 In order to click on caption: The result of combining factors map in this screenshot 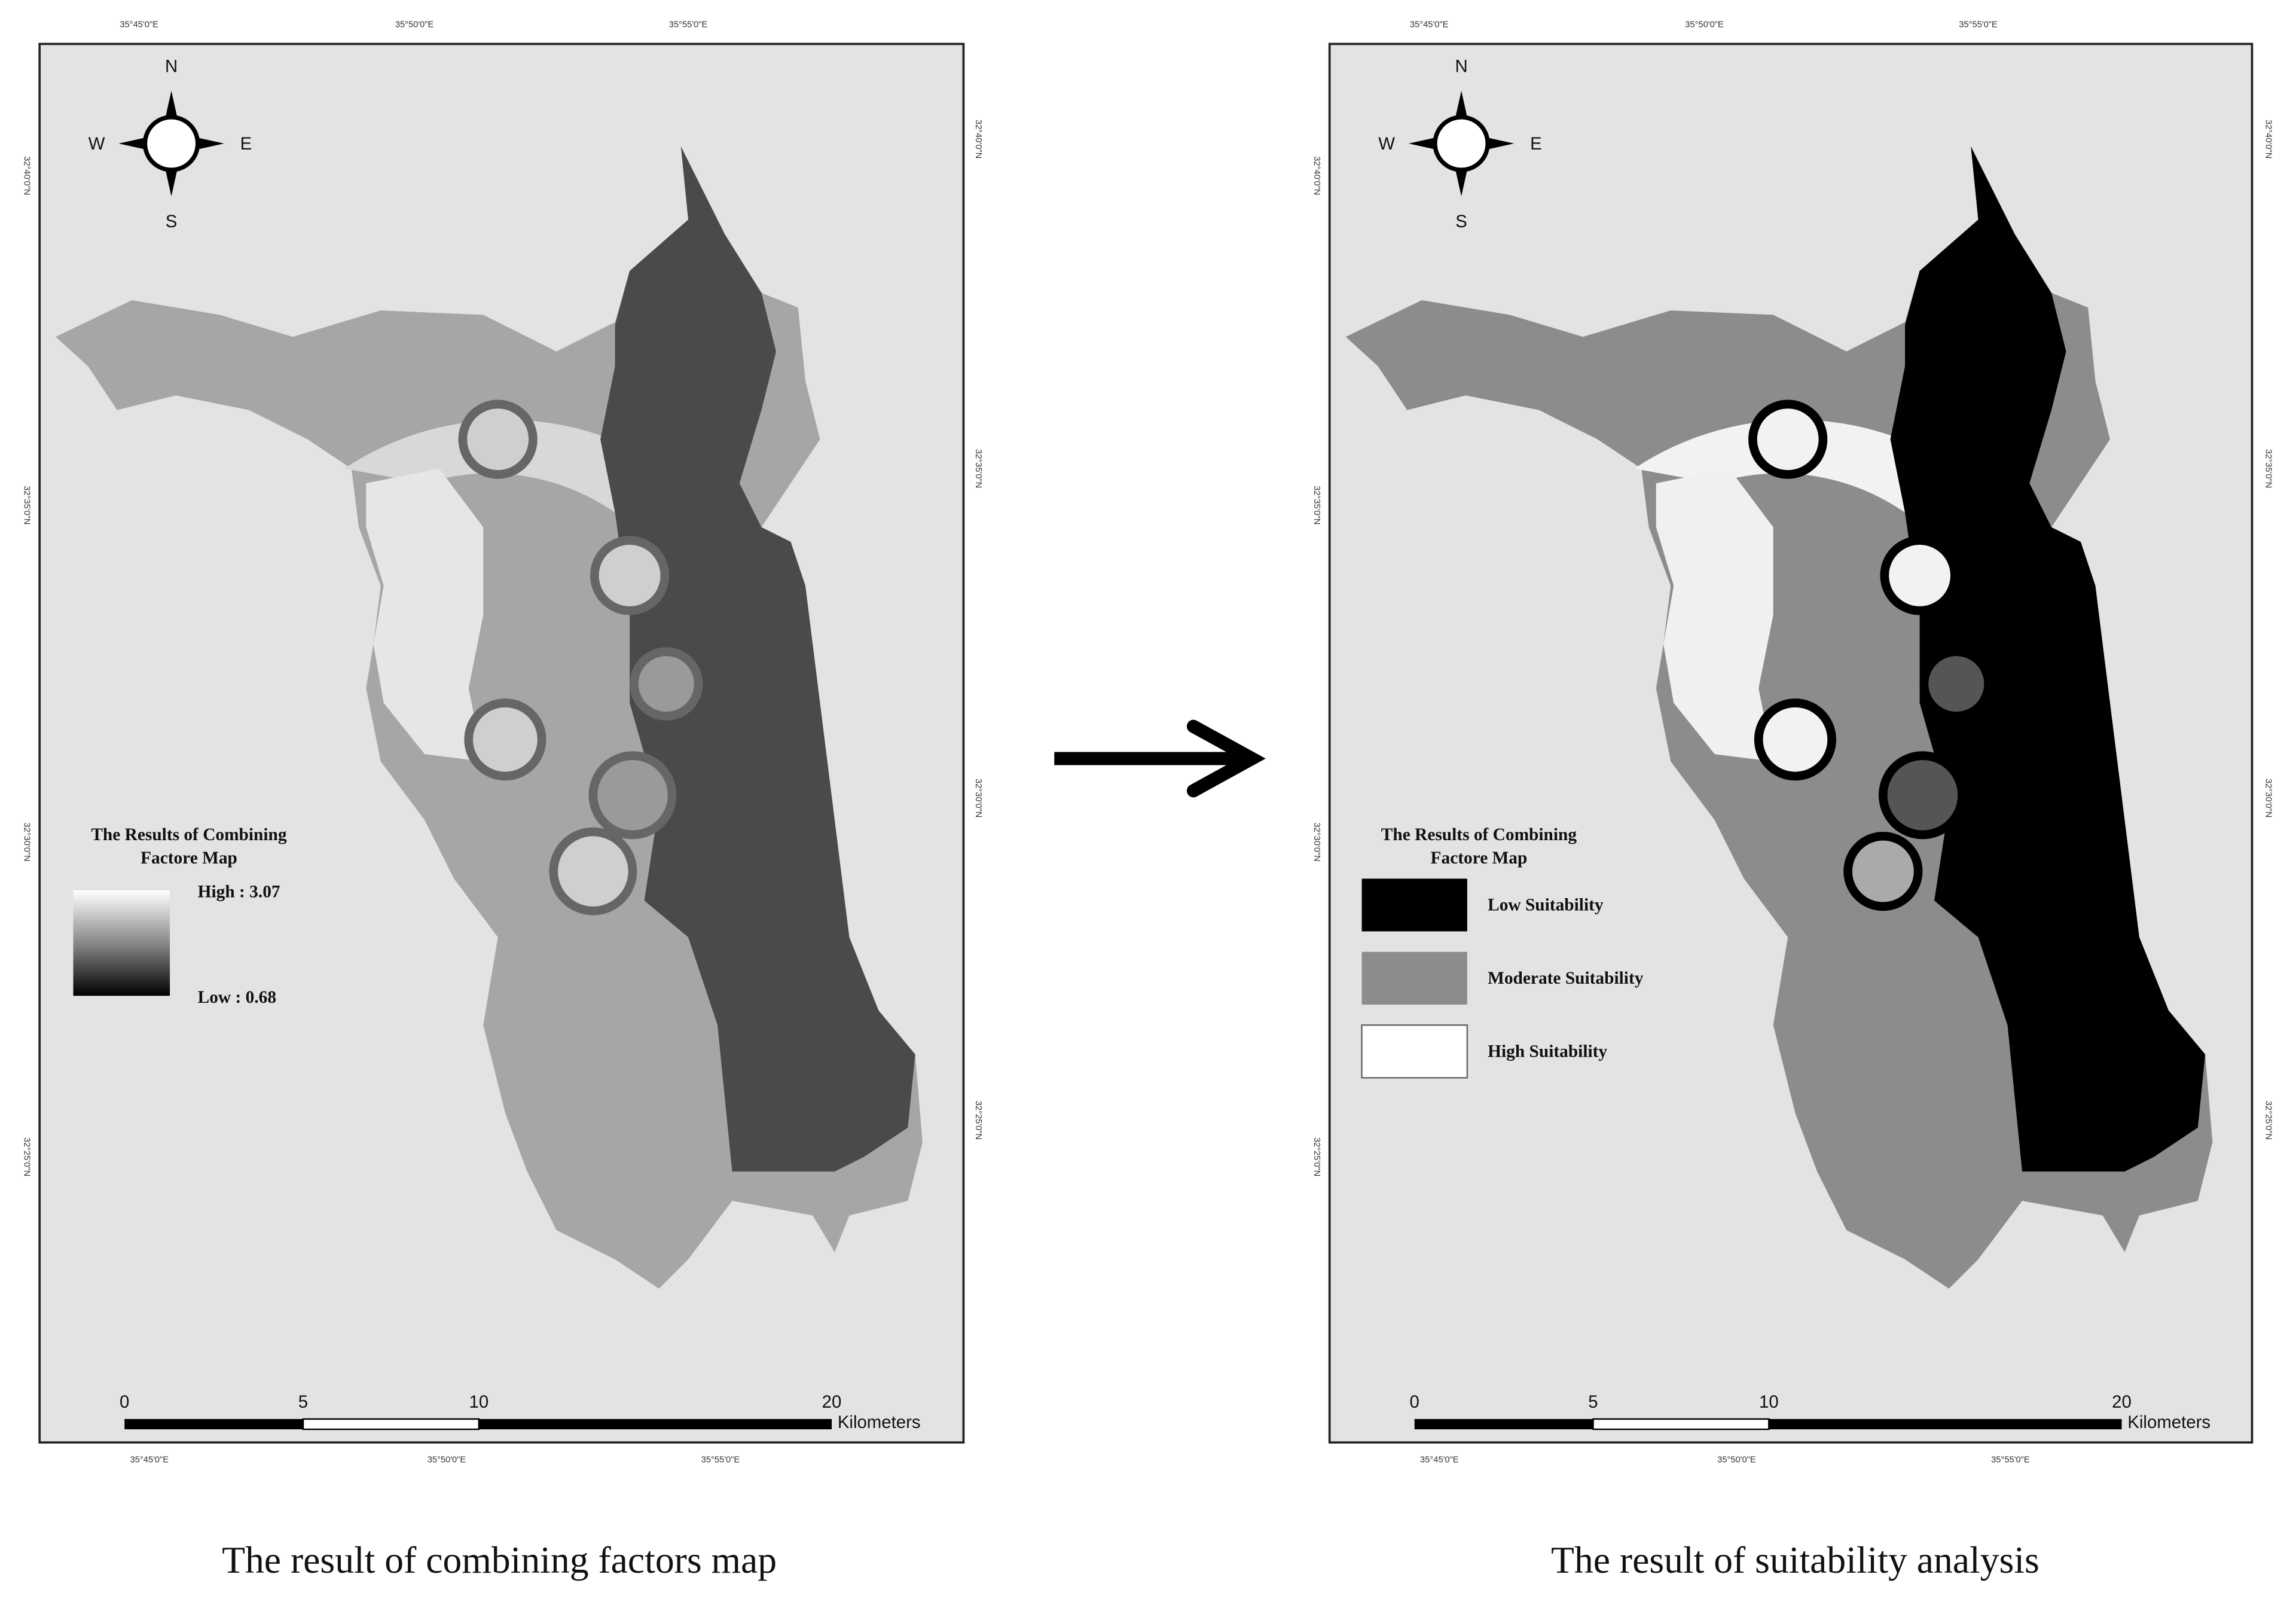, I will do `click(499, 1560)`.